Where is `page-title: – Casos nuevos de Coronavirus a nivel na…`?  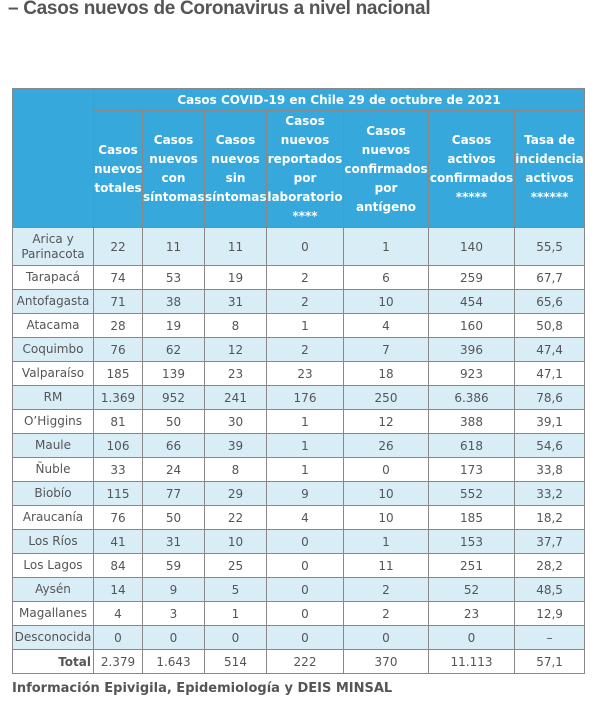 page-title: – Casos nuevos de Coronavirus a nivel na… is located at coordinates (219, 9).